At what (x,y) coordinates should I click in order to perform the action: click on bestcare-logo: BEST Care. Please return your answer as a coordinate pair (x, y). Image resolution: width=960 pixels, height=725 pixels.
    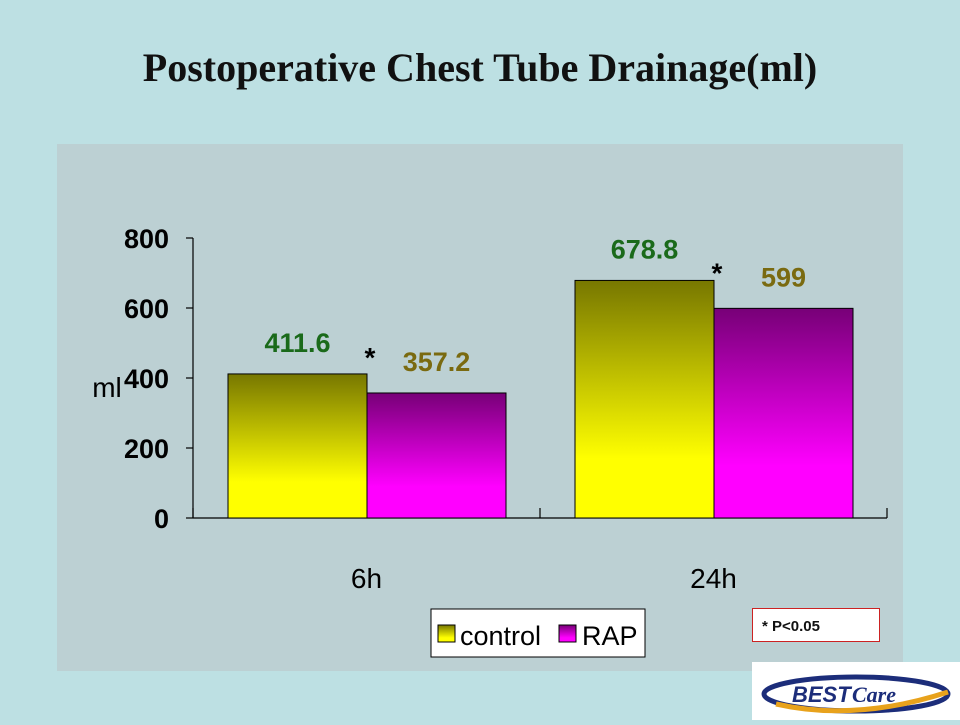
    Looking at the image, I should click on (856, 691).